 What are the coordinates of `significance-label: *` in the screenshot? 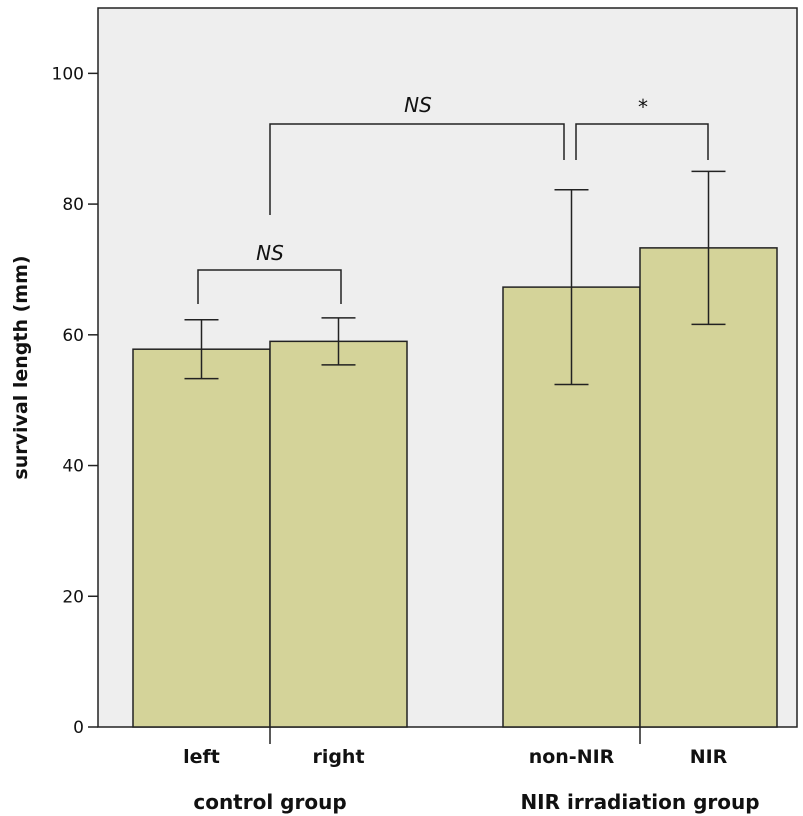 It's located at (643, 107).